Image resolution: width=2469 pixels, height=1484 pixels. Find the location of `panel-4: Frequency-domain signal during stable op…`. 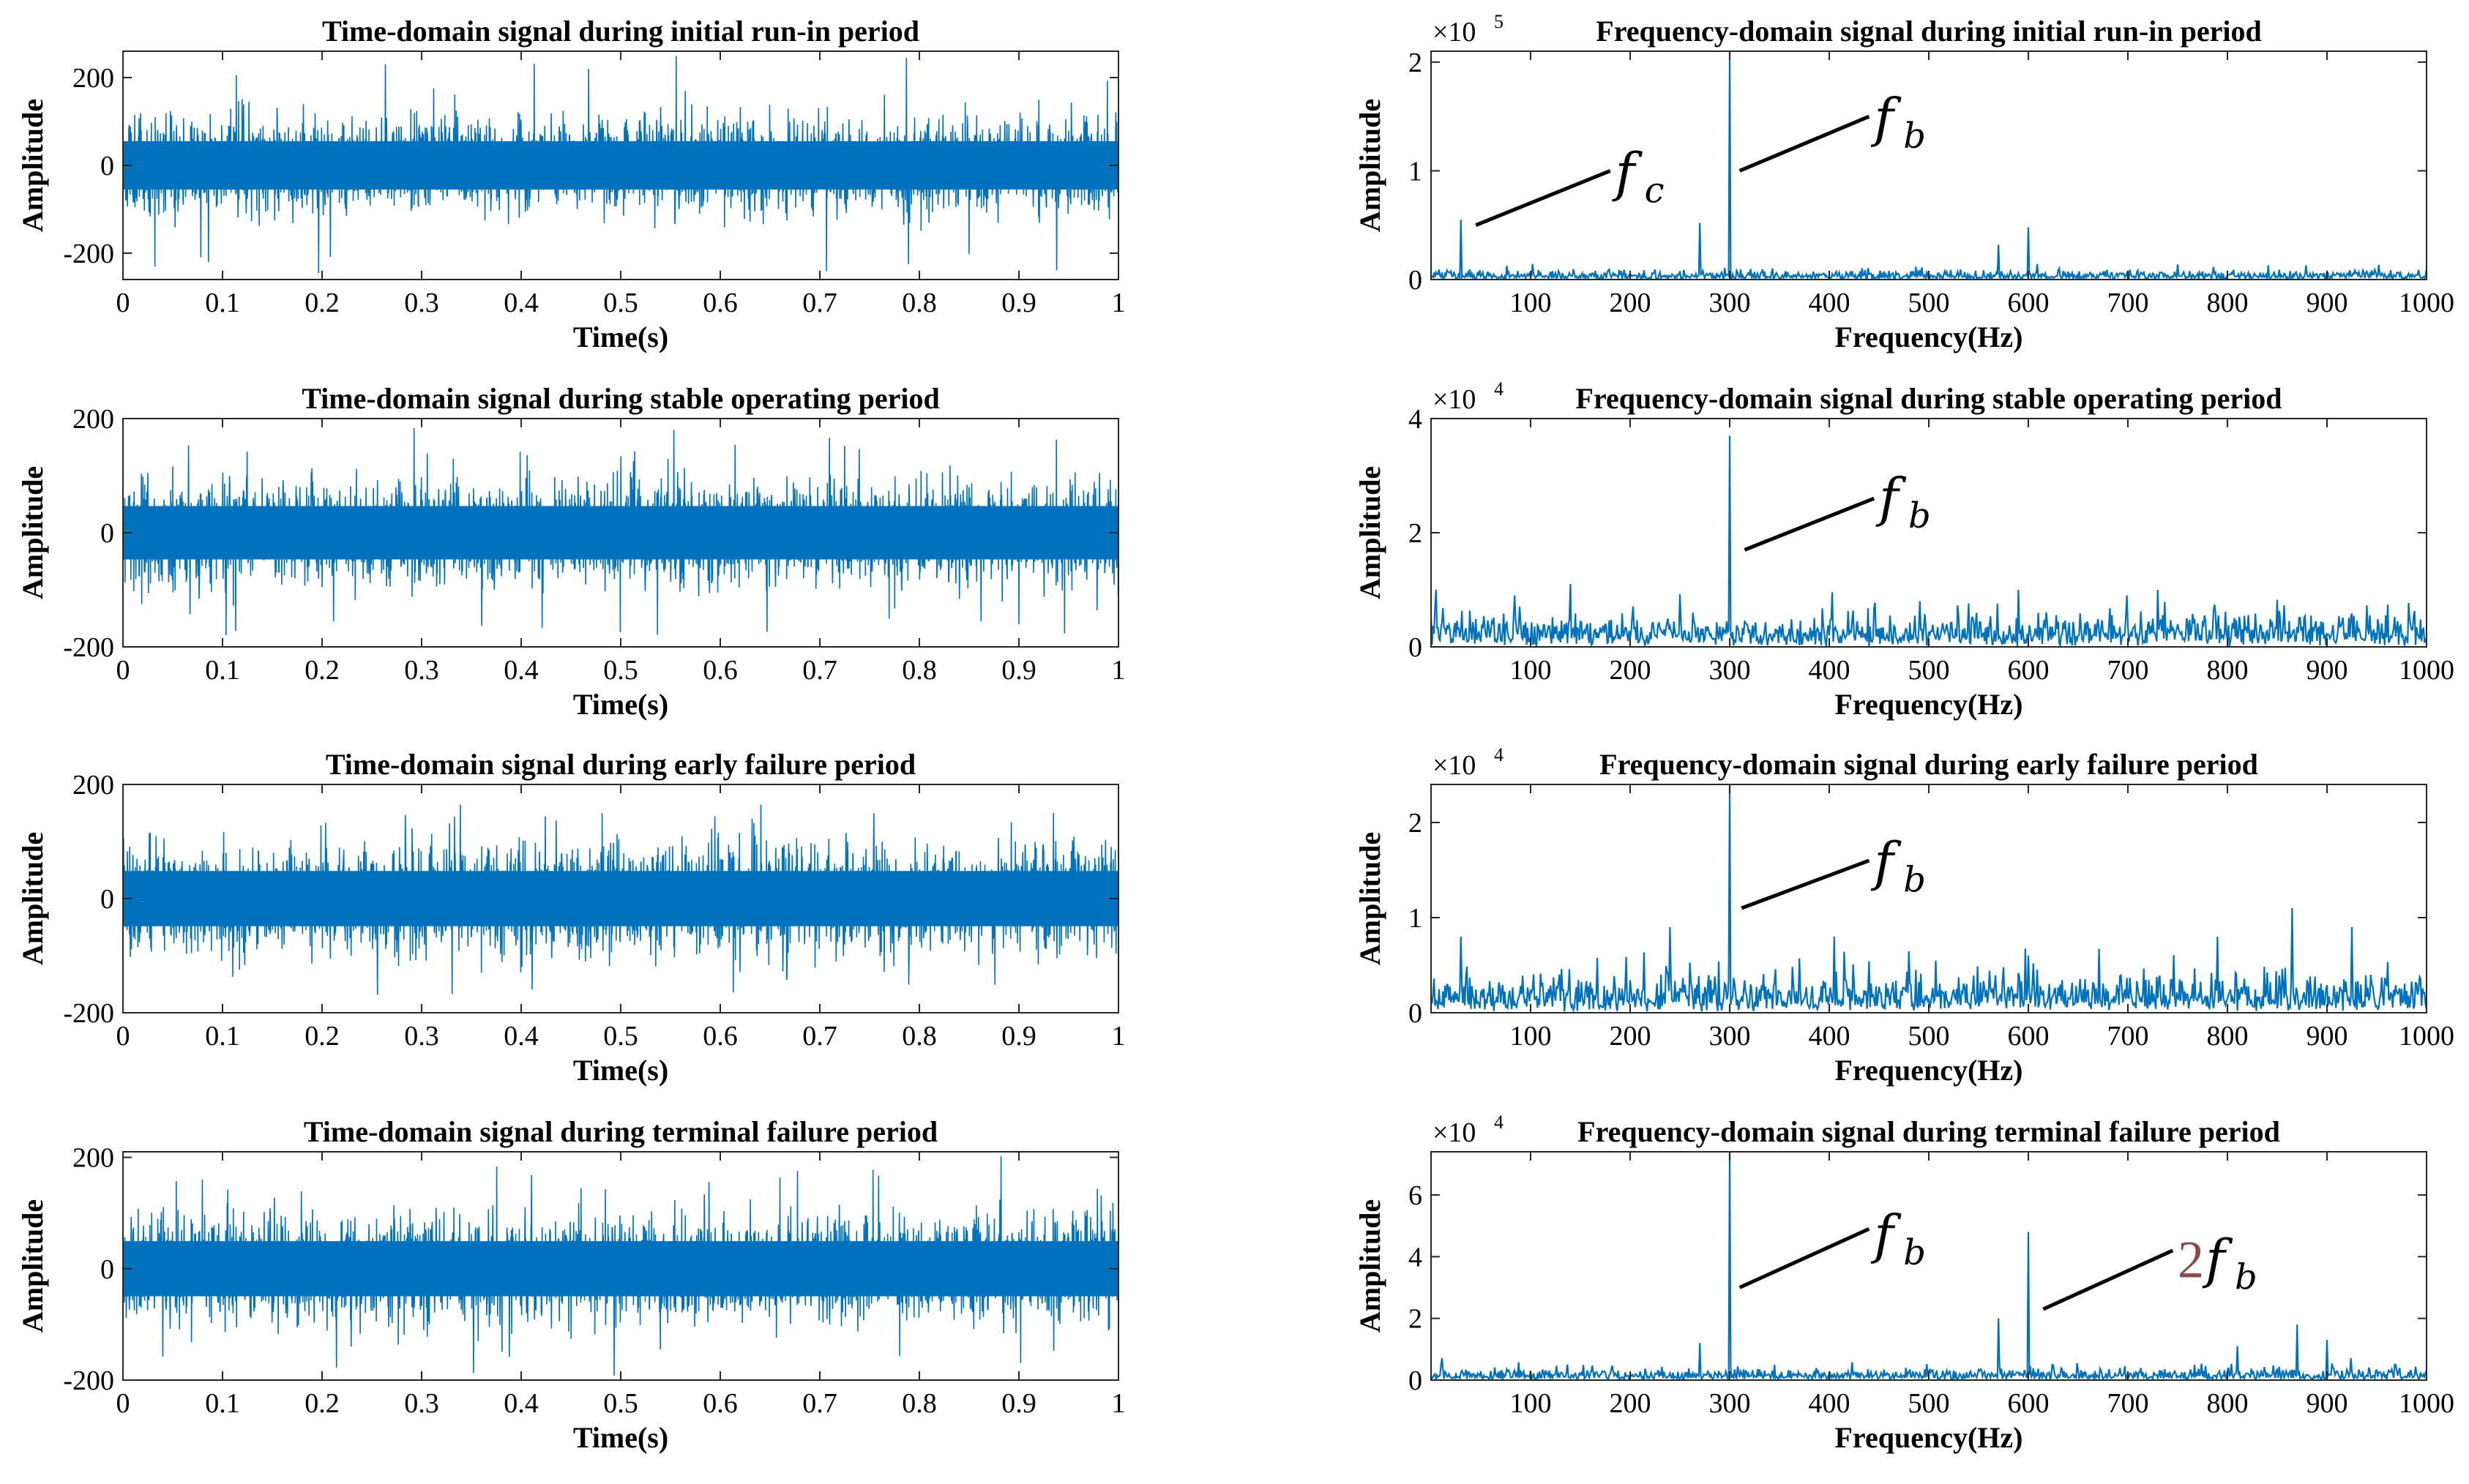

panel-4: Frequency-domain signal during stable op… is located at coordinates (1903, 549).